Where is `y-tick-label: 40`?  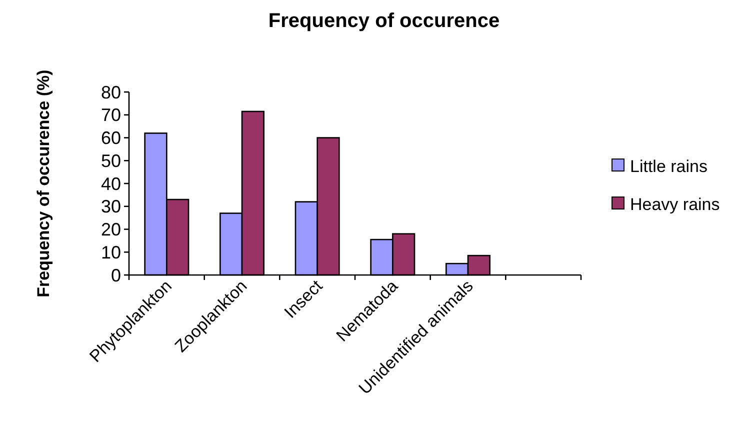 y-tick-label: 40 is located at coordinates (110, 184).